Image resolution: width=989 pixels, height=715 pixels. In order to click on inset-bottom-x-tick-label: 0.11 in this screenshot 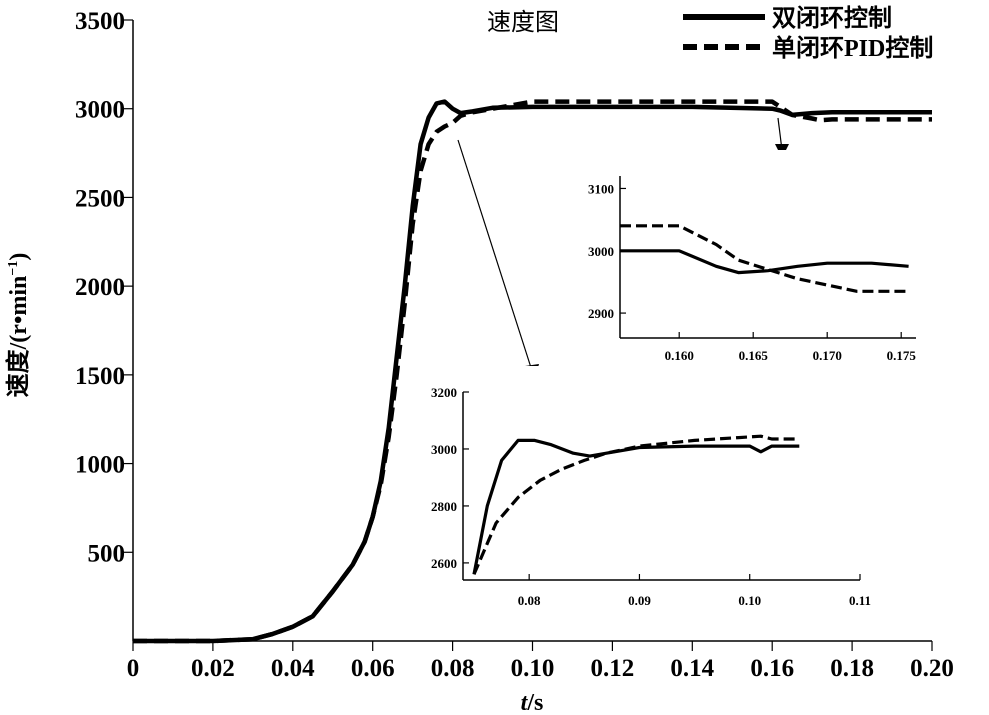, I will do `click(860, 600)`.